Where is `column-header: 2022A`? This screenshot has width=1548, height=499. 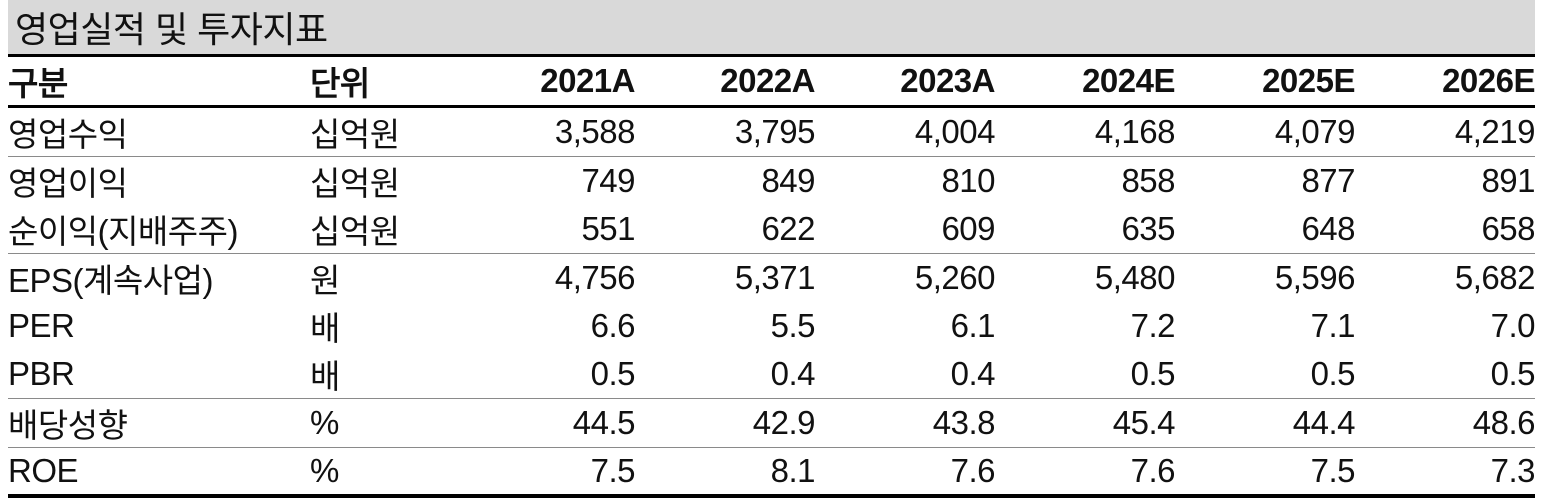 column-header: 2022A is located at coordinates (725, 82).